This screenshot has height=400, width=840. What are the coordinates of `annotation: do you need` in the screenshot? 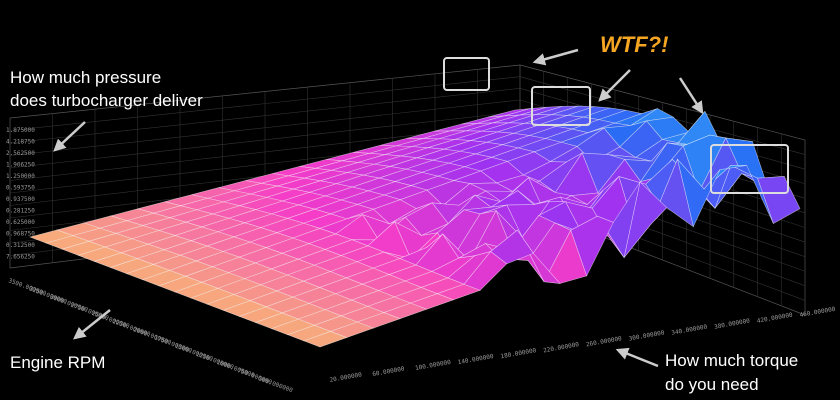 It's located at (712, 384).